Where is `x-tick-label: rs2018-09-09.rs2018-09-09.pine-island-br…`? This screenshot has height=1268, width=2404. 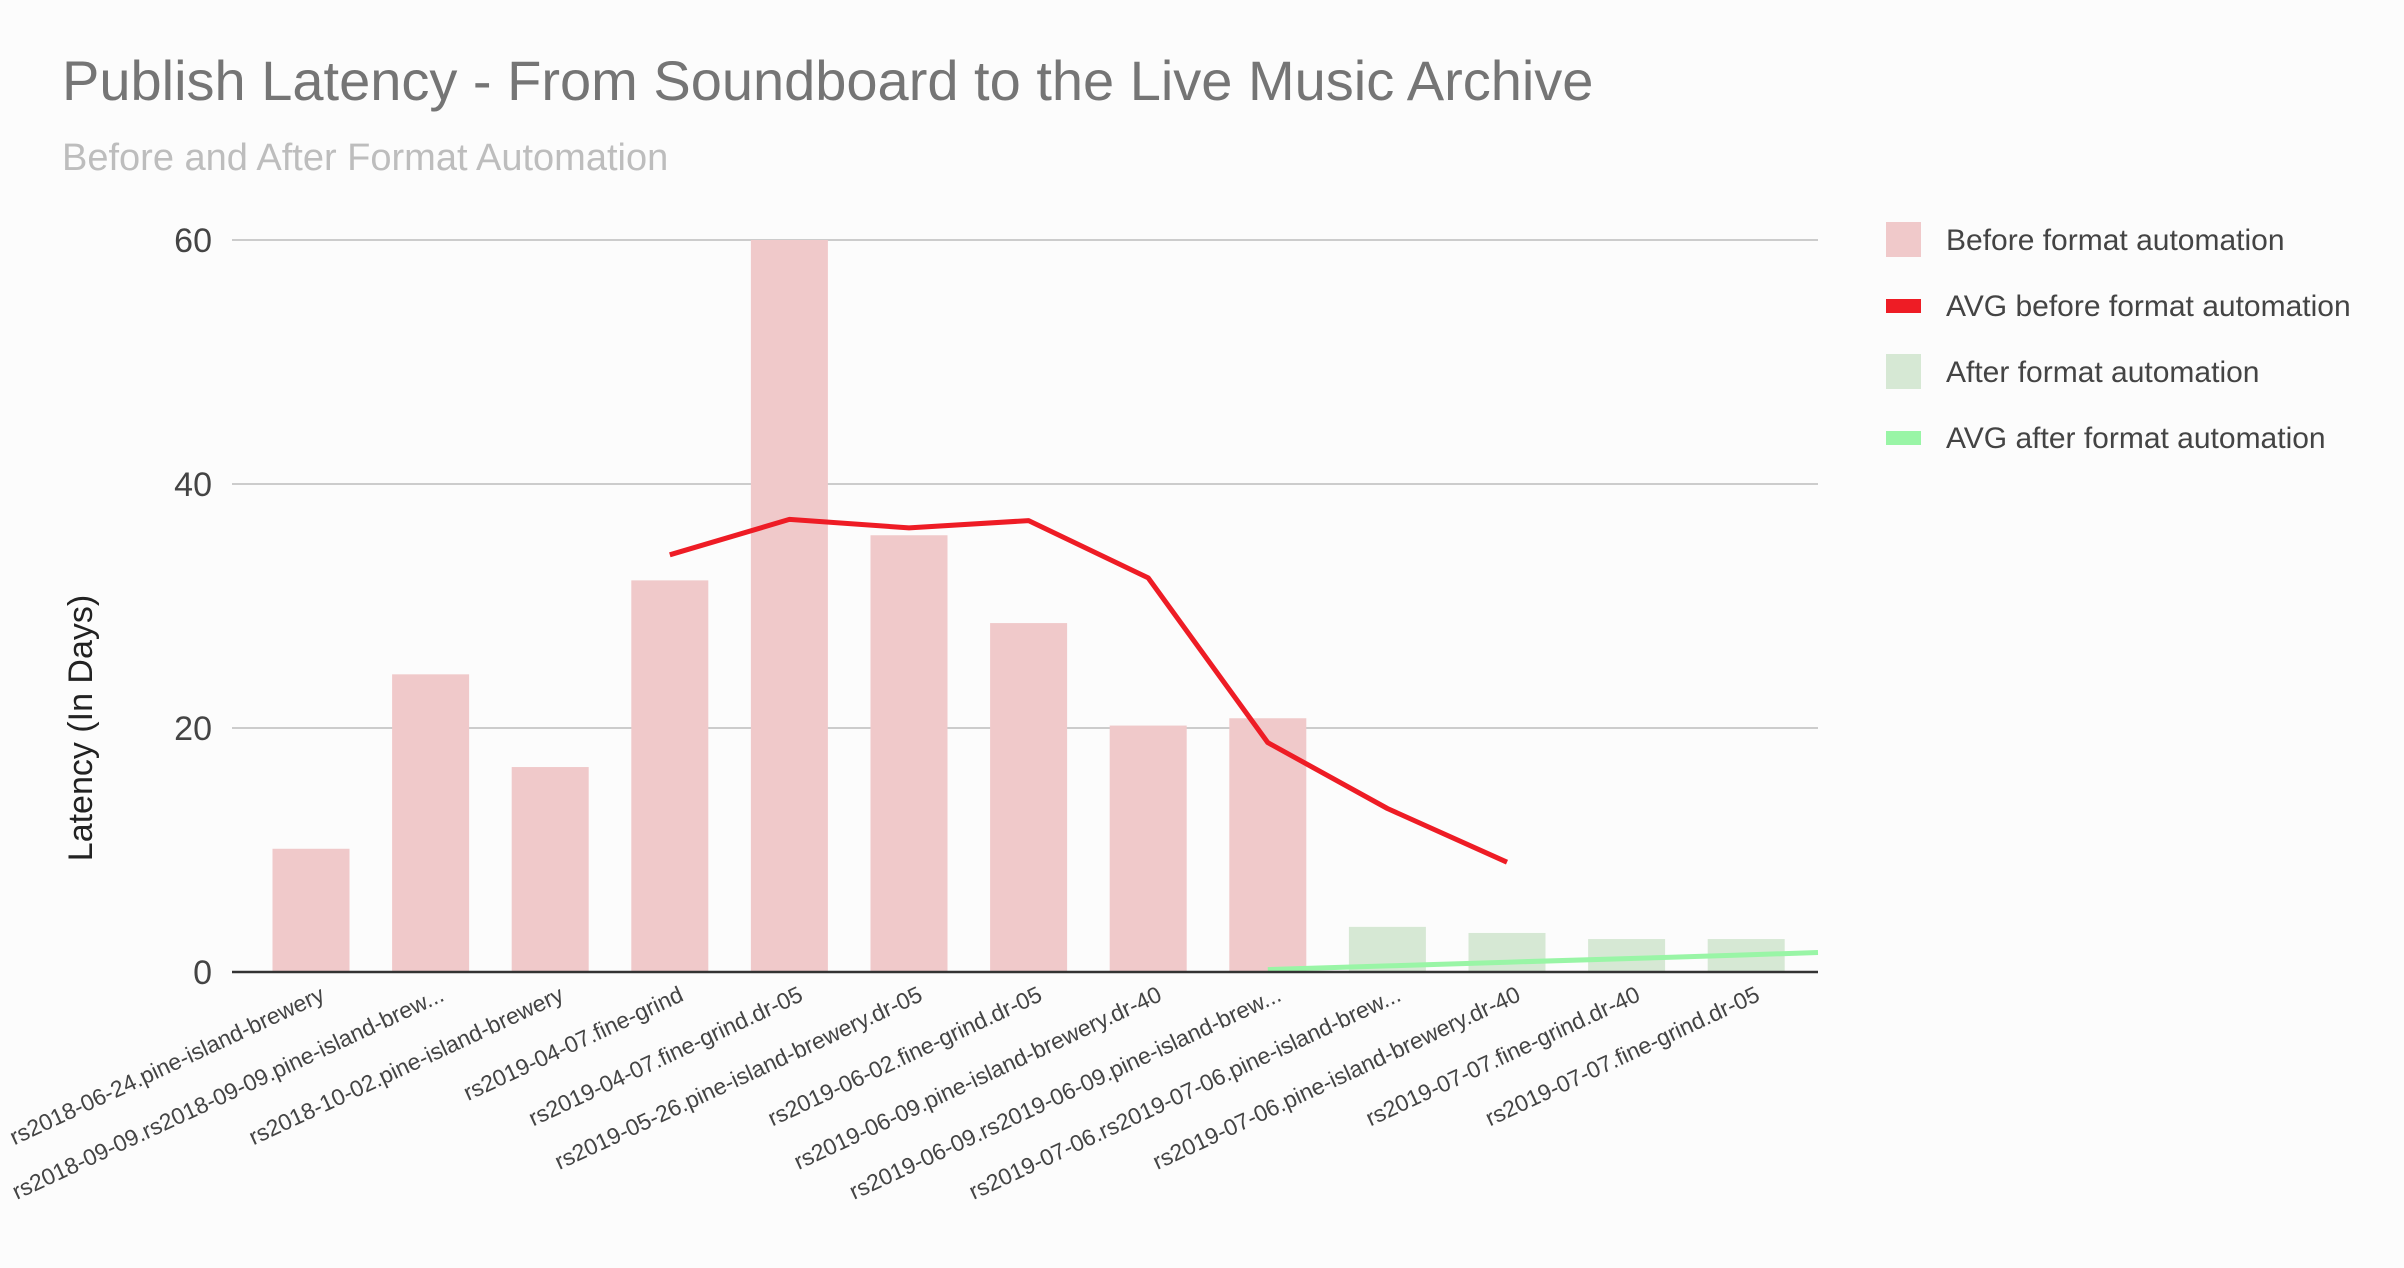 x-tick-label: rs2018-09-09.rs2018-09-09.pine-island-br… is located at coordinates (228, 1092).